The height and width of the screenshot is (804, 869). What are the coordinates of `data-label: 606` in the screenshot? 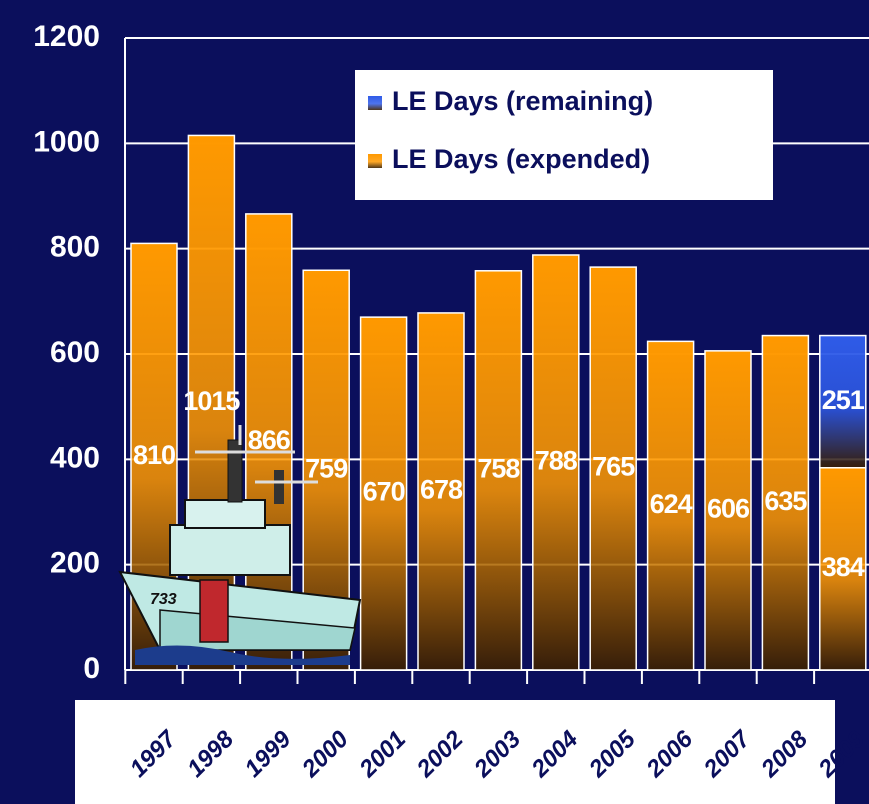 It's located at (728, 509).